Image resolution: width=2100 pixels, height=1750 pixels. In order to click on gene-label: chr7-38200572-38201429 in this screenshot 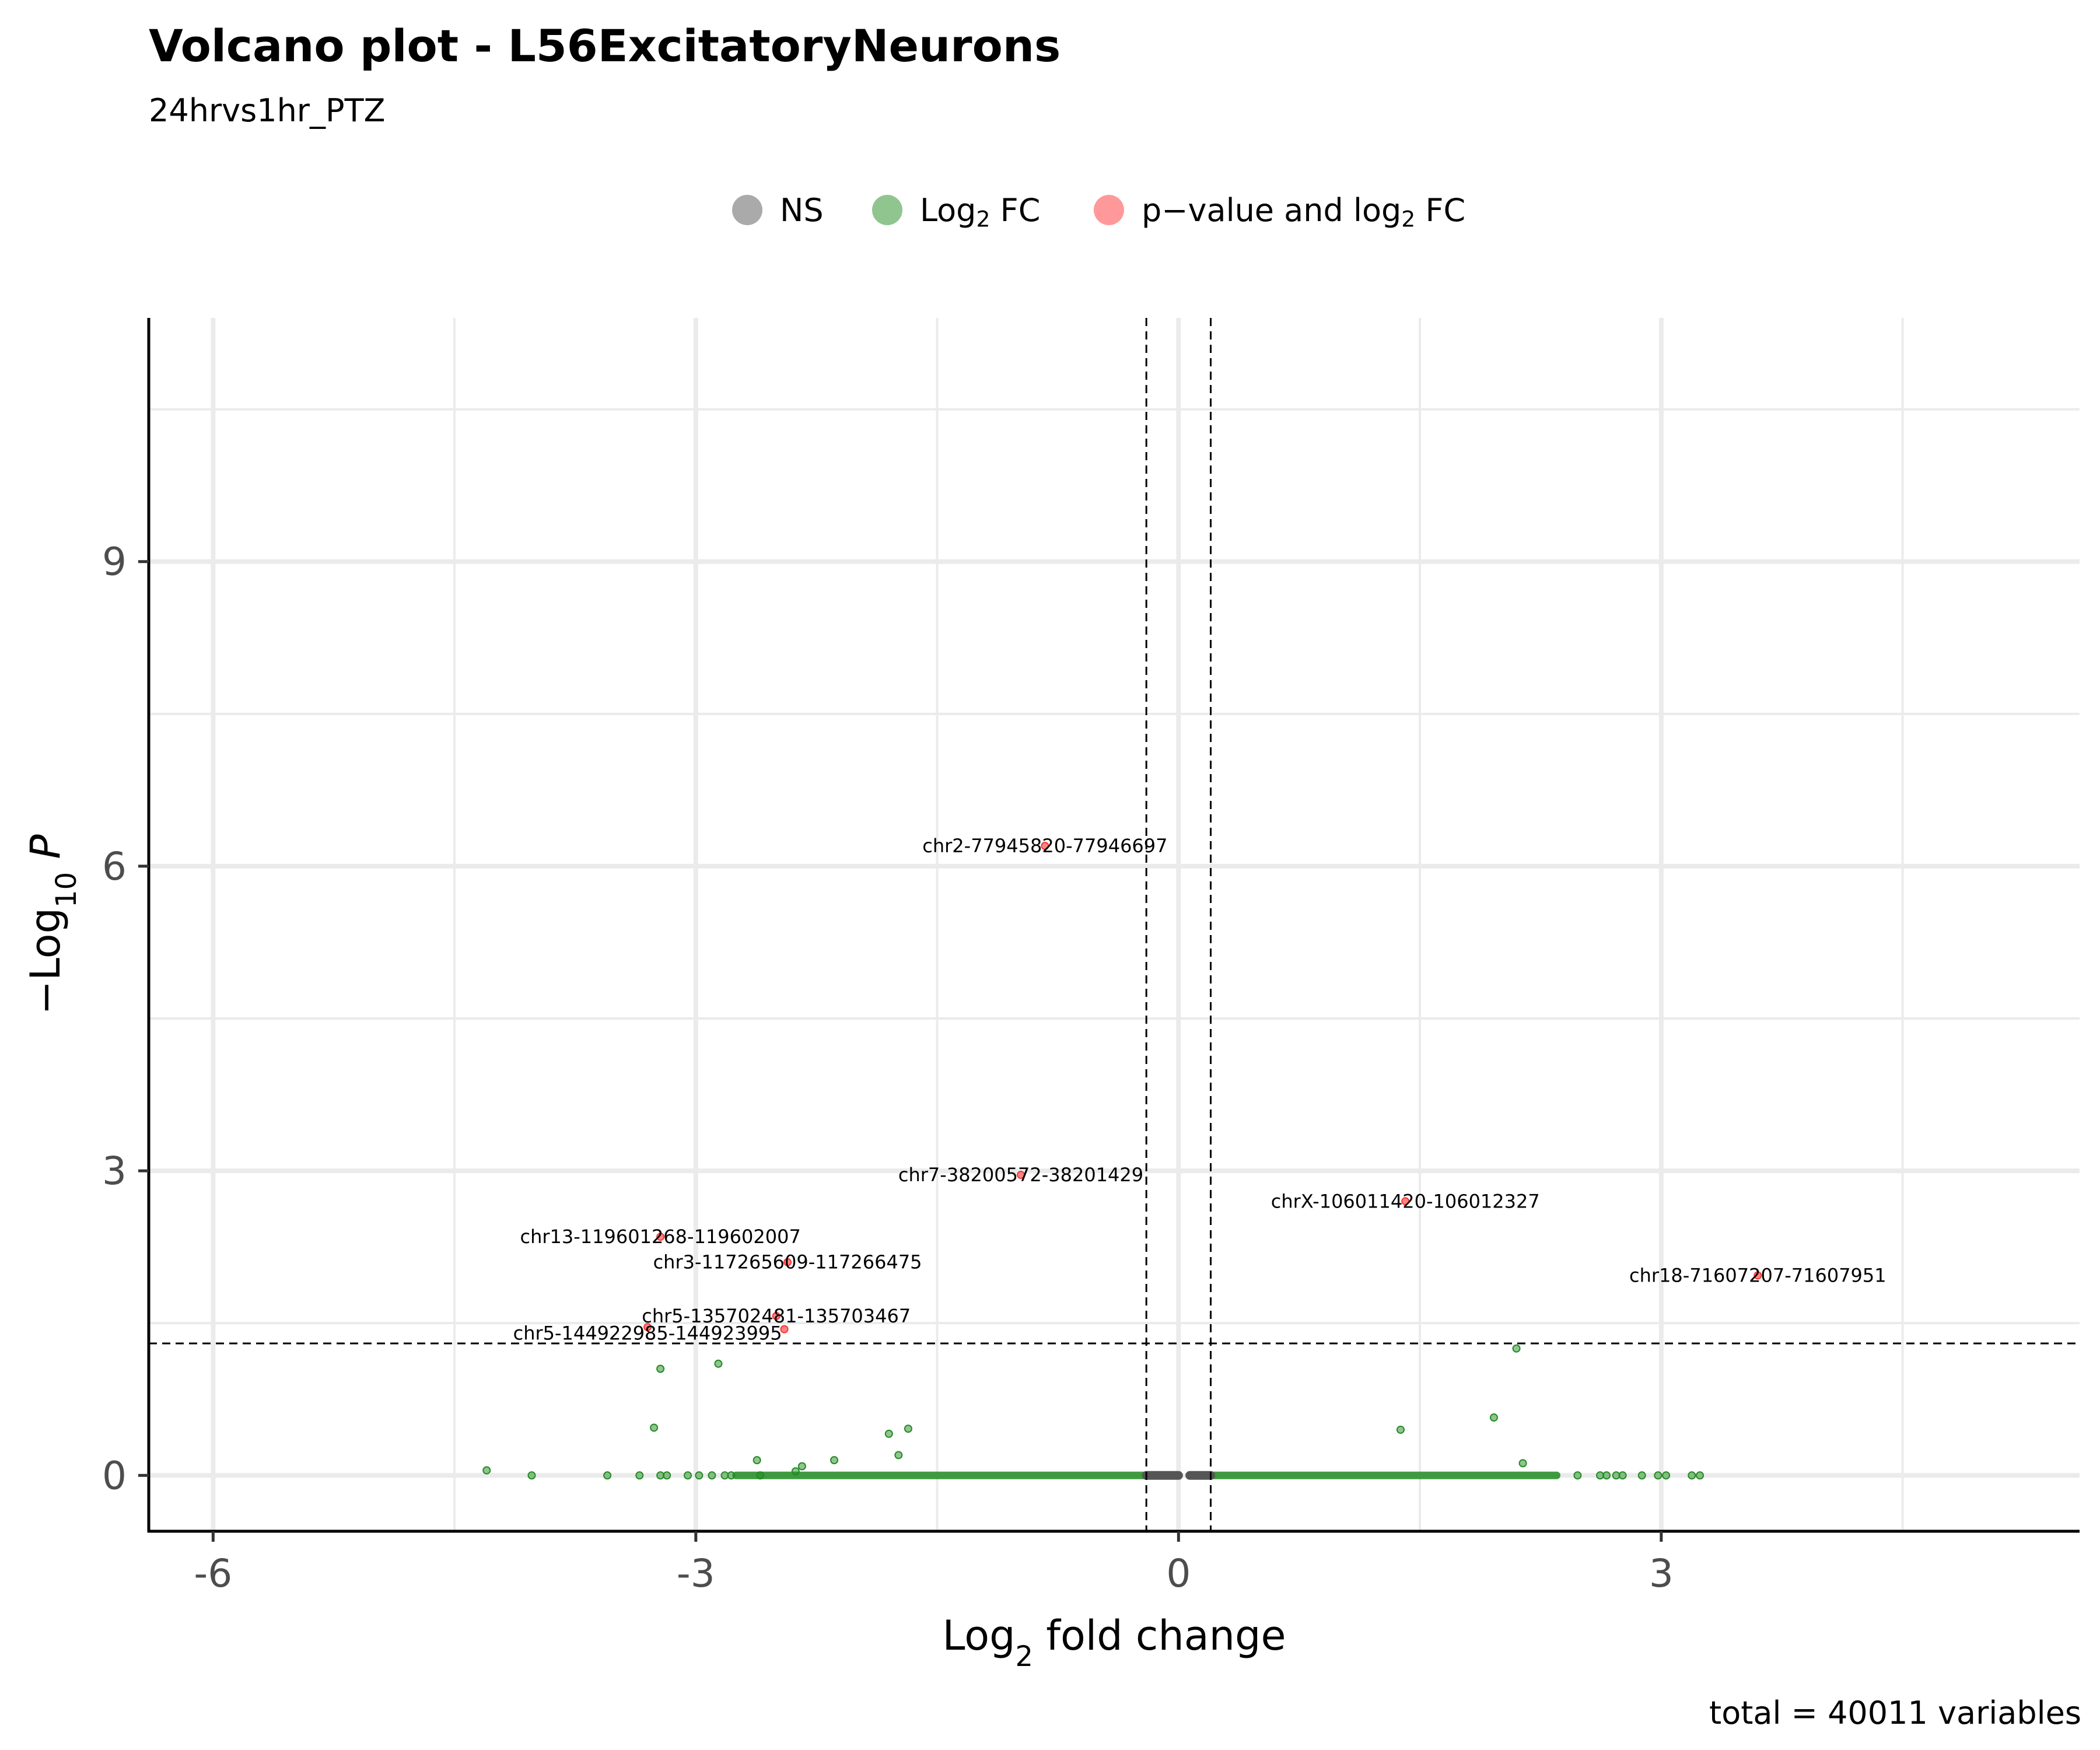, I will do `click(1020, 1175)`.